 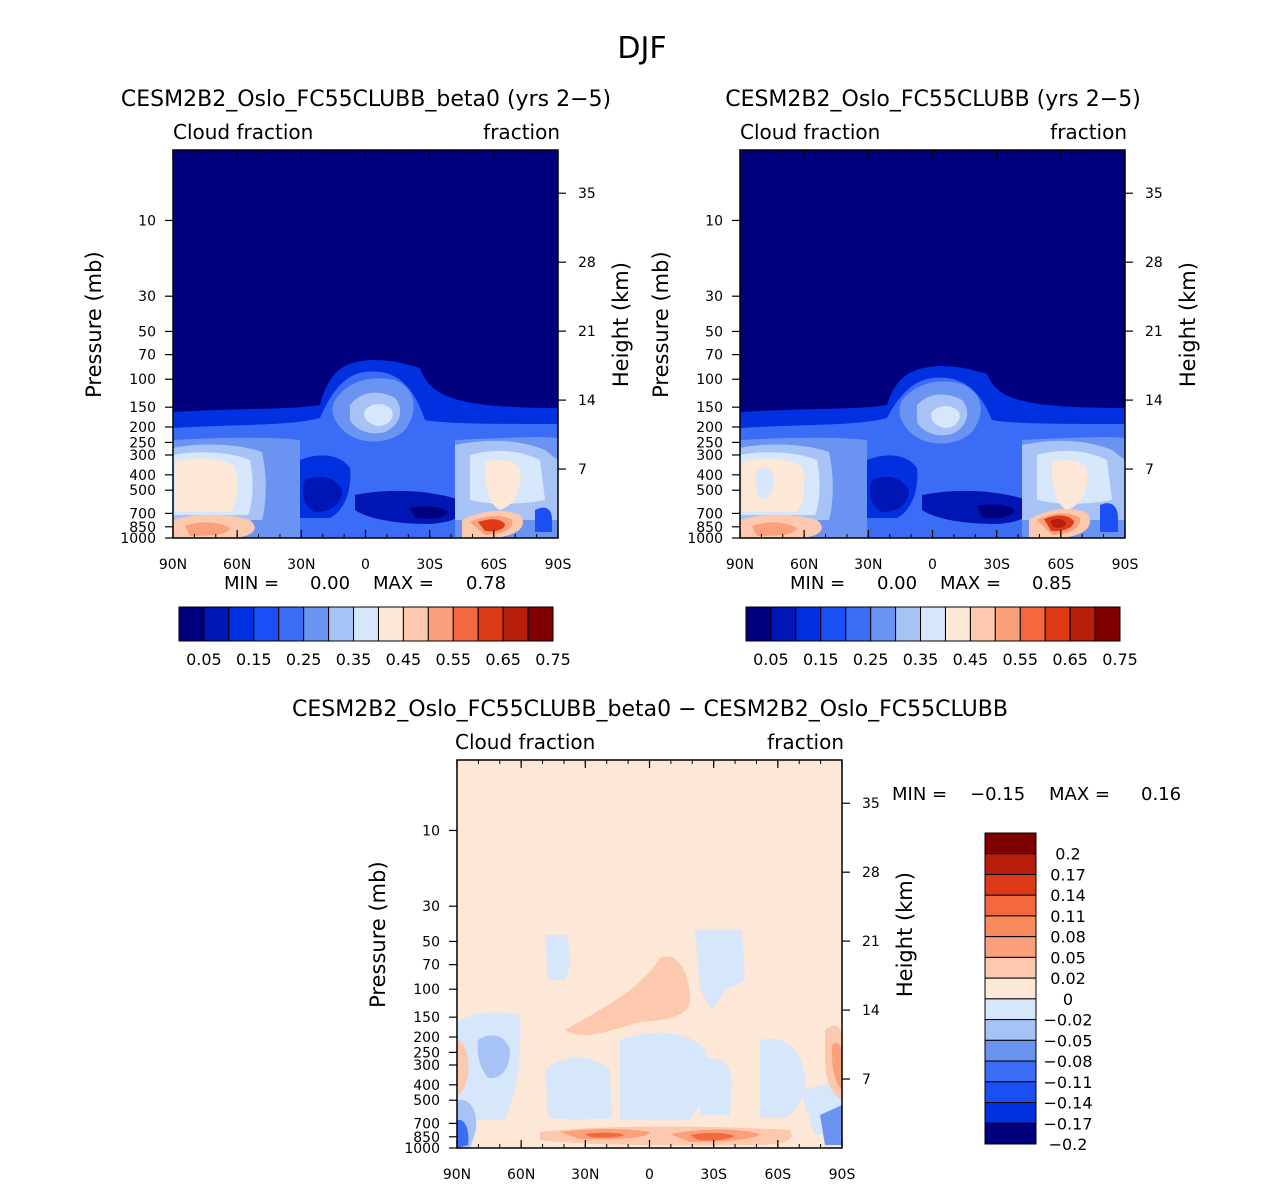 What do you see at coordinates (810, 132) in the screenshot?
I see `panel-2-left-label: Cloud fraction` at bounding box center [810, 132].